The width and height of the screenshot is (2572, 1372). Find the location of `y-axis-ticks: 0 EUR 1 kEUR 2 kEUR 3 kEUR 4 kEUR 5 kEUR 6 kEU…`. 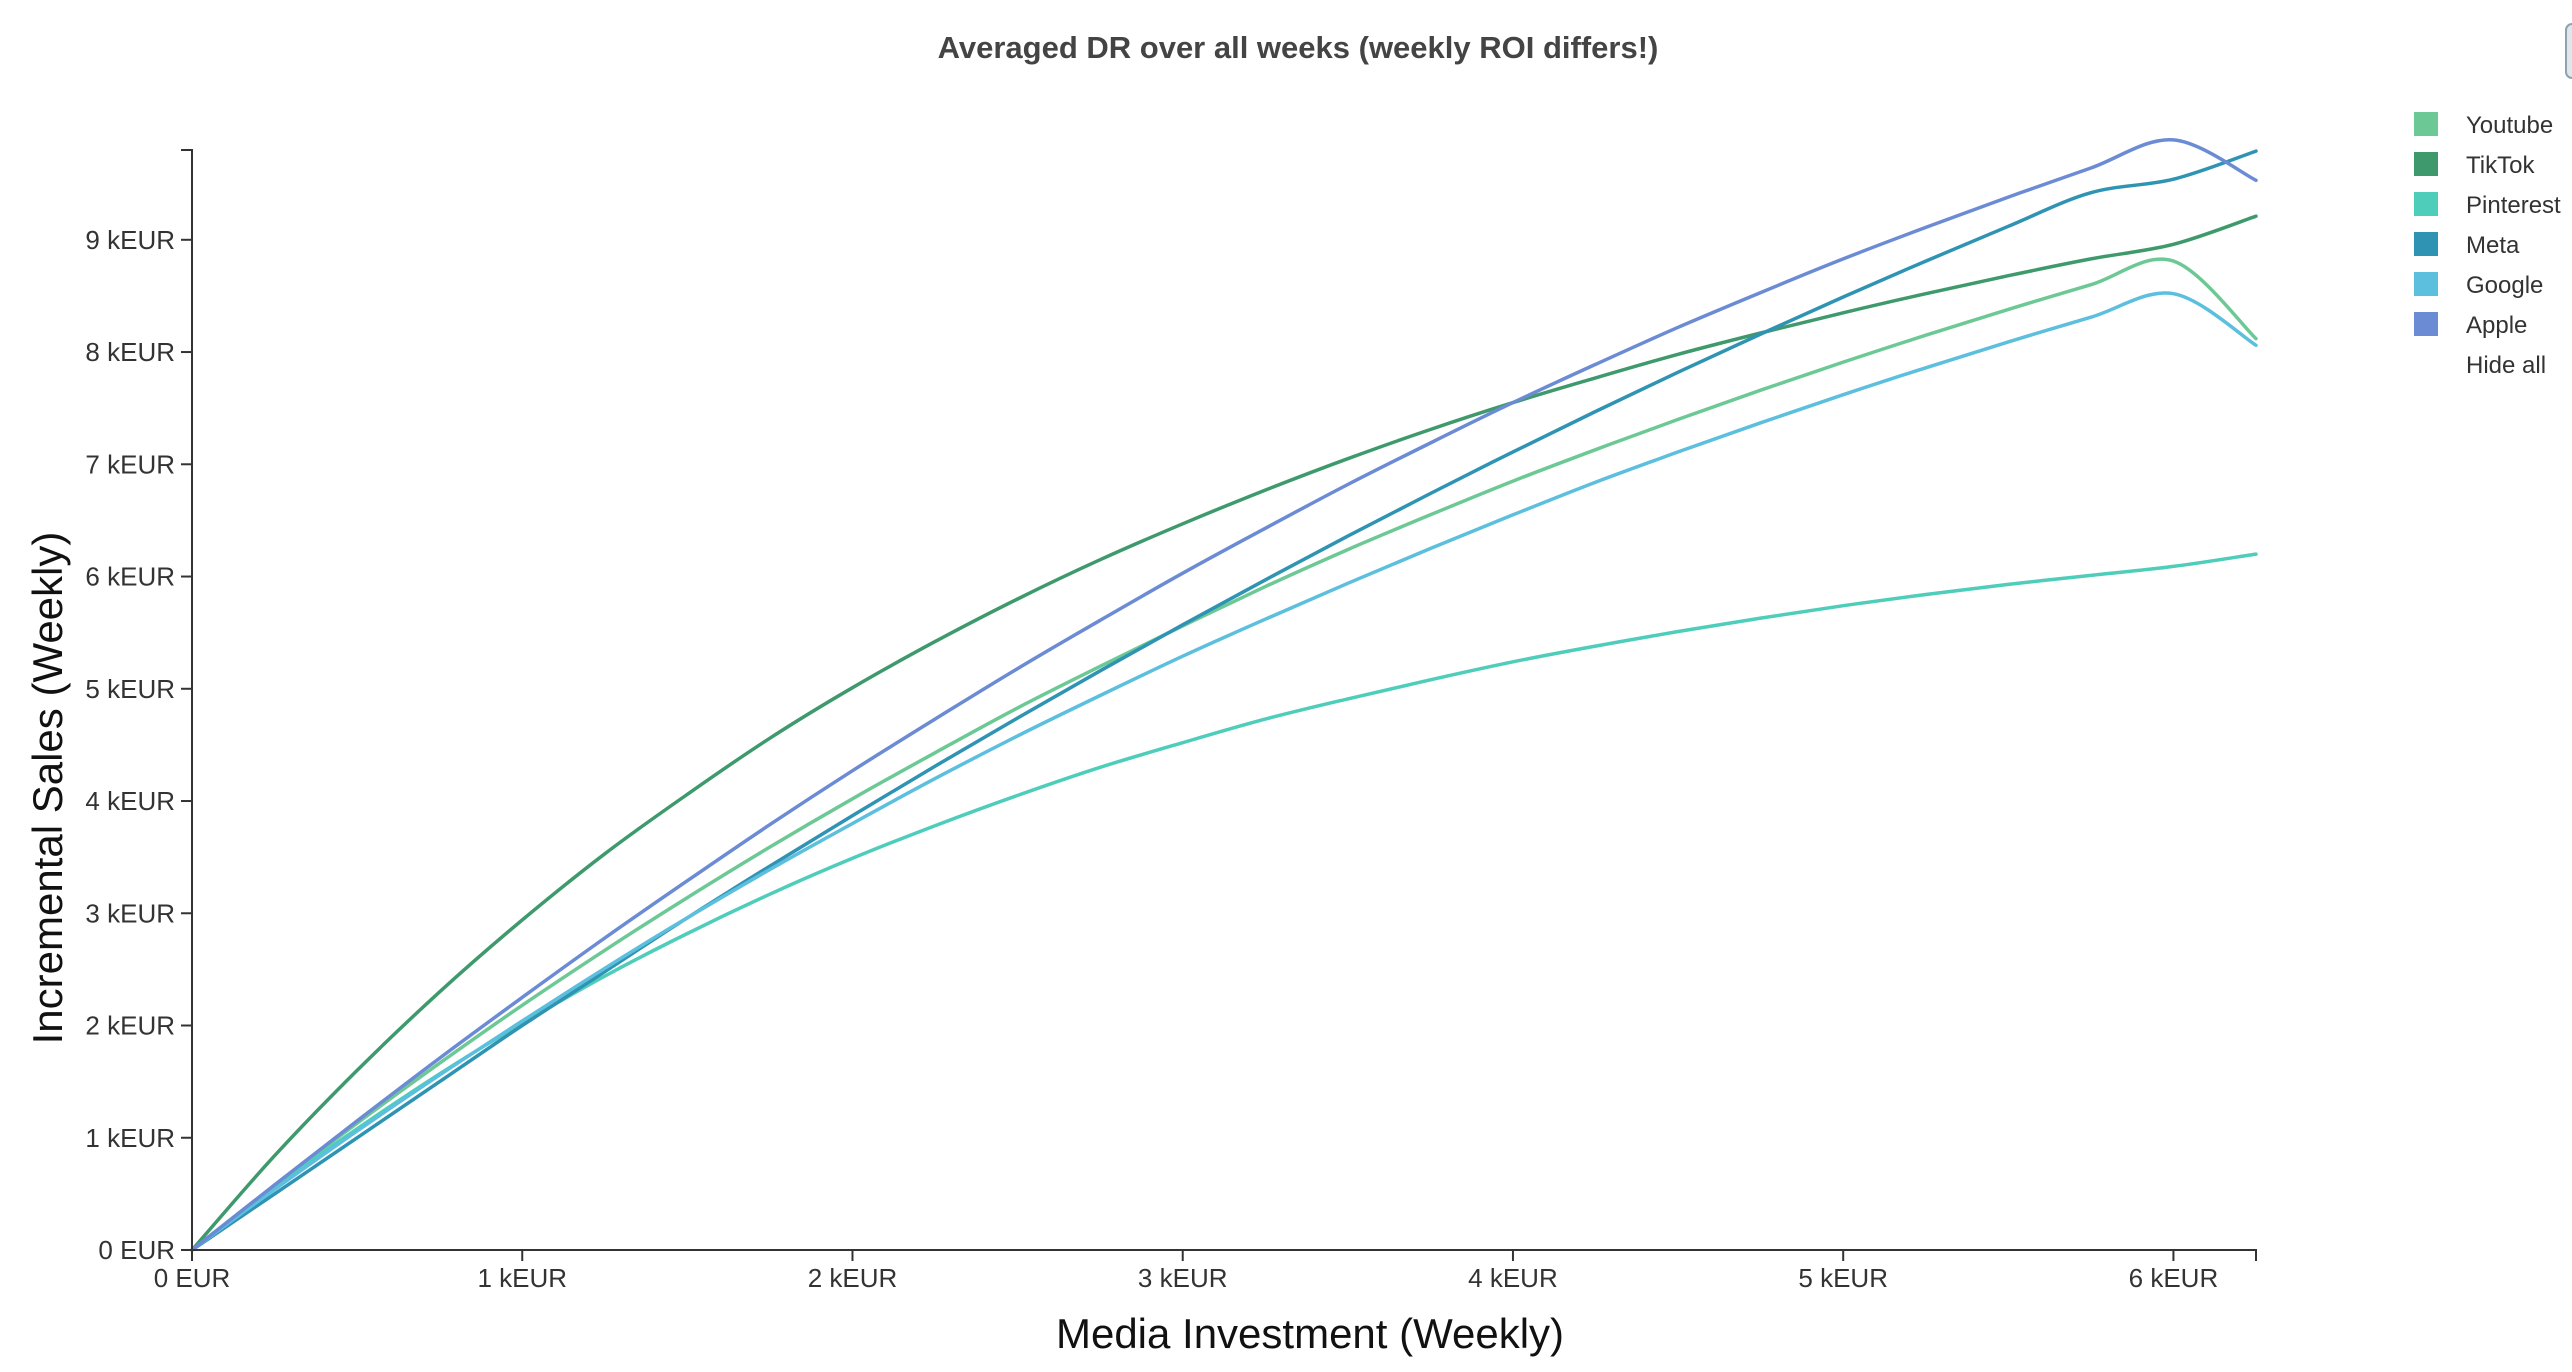

y-axis-ticks: 0 EUR 1 kEUR 2 kEUR 3 kEUR 4 kEUR 5 kEUR 6 kEU… is located at coordinates (138, 745).